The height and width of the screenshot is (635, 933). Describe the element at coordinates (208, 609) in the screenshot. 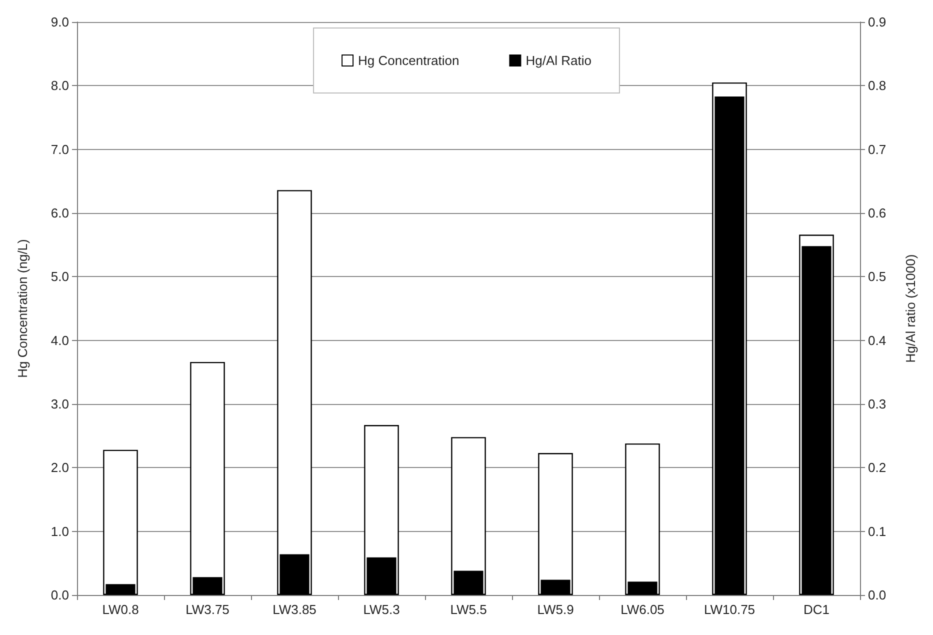

I see `x-tick-label: LW3.75` at that location.